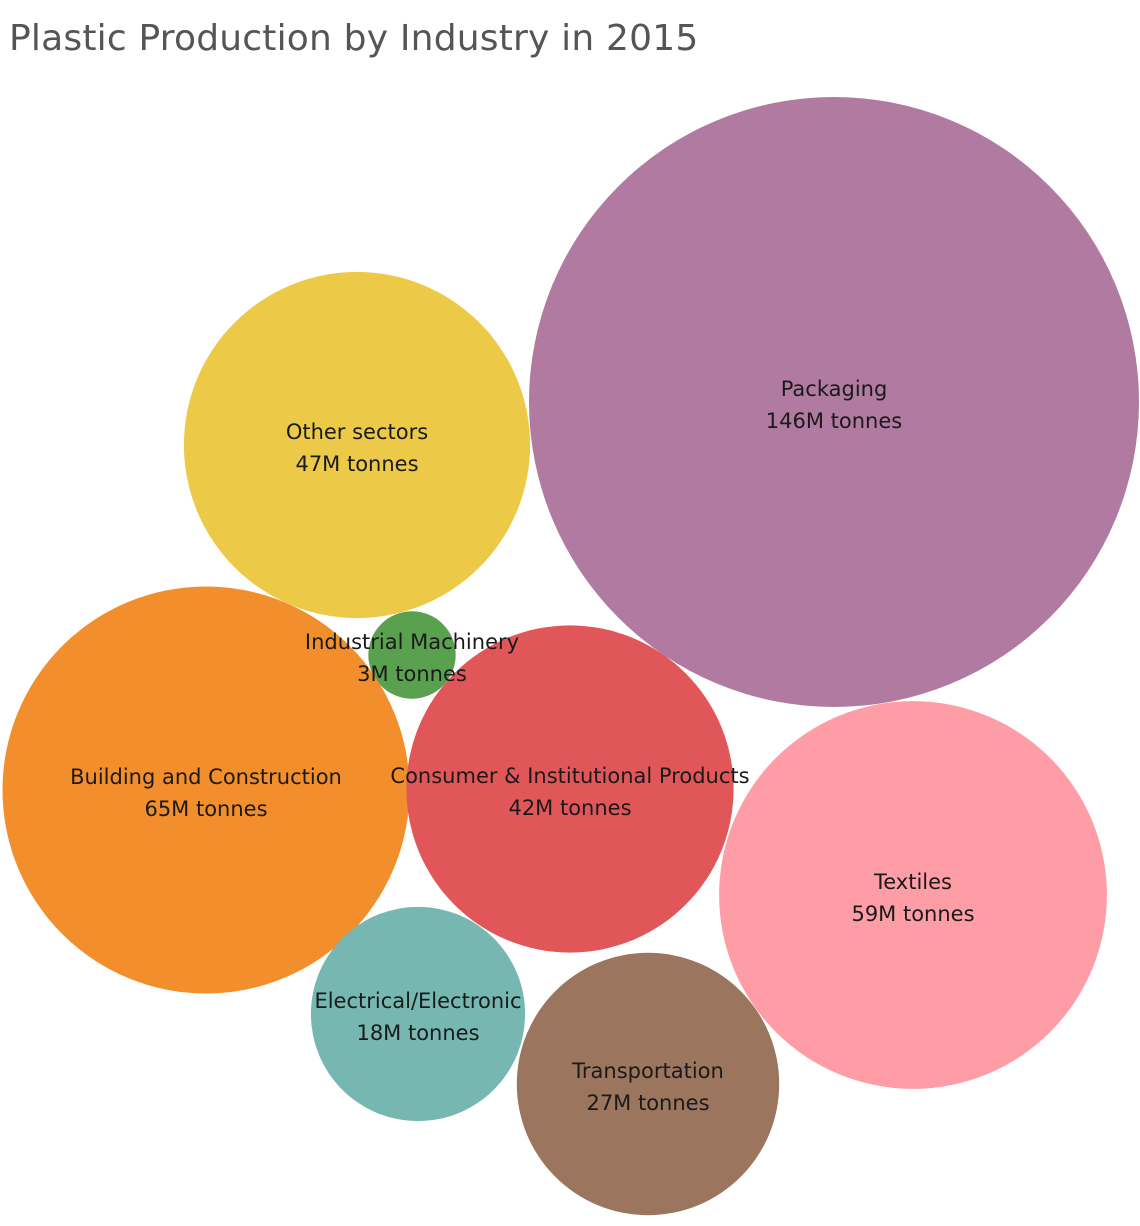 The width and height of the screenshot is (1140, 1226). Describe the element at coordinates (417, 1033) in the screenshot. I see `bubble-label-value-electrical-electronic: 18M tonnes` at that location.